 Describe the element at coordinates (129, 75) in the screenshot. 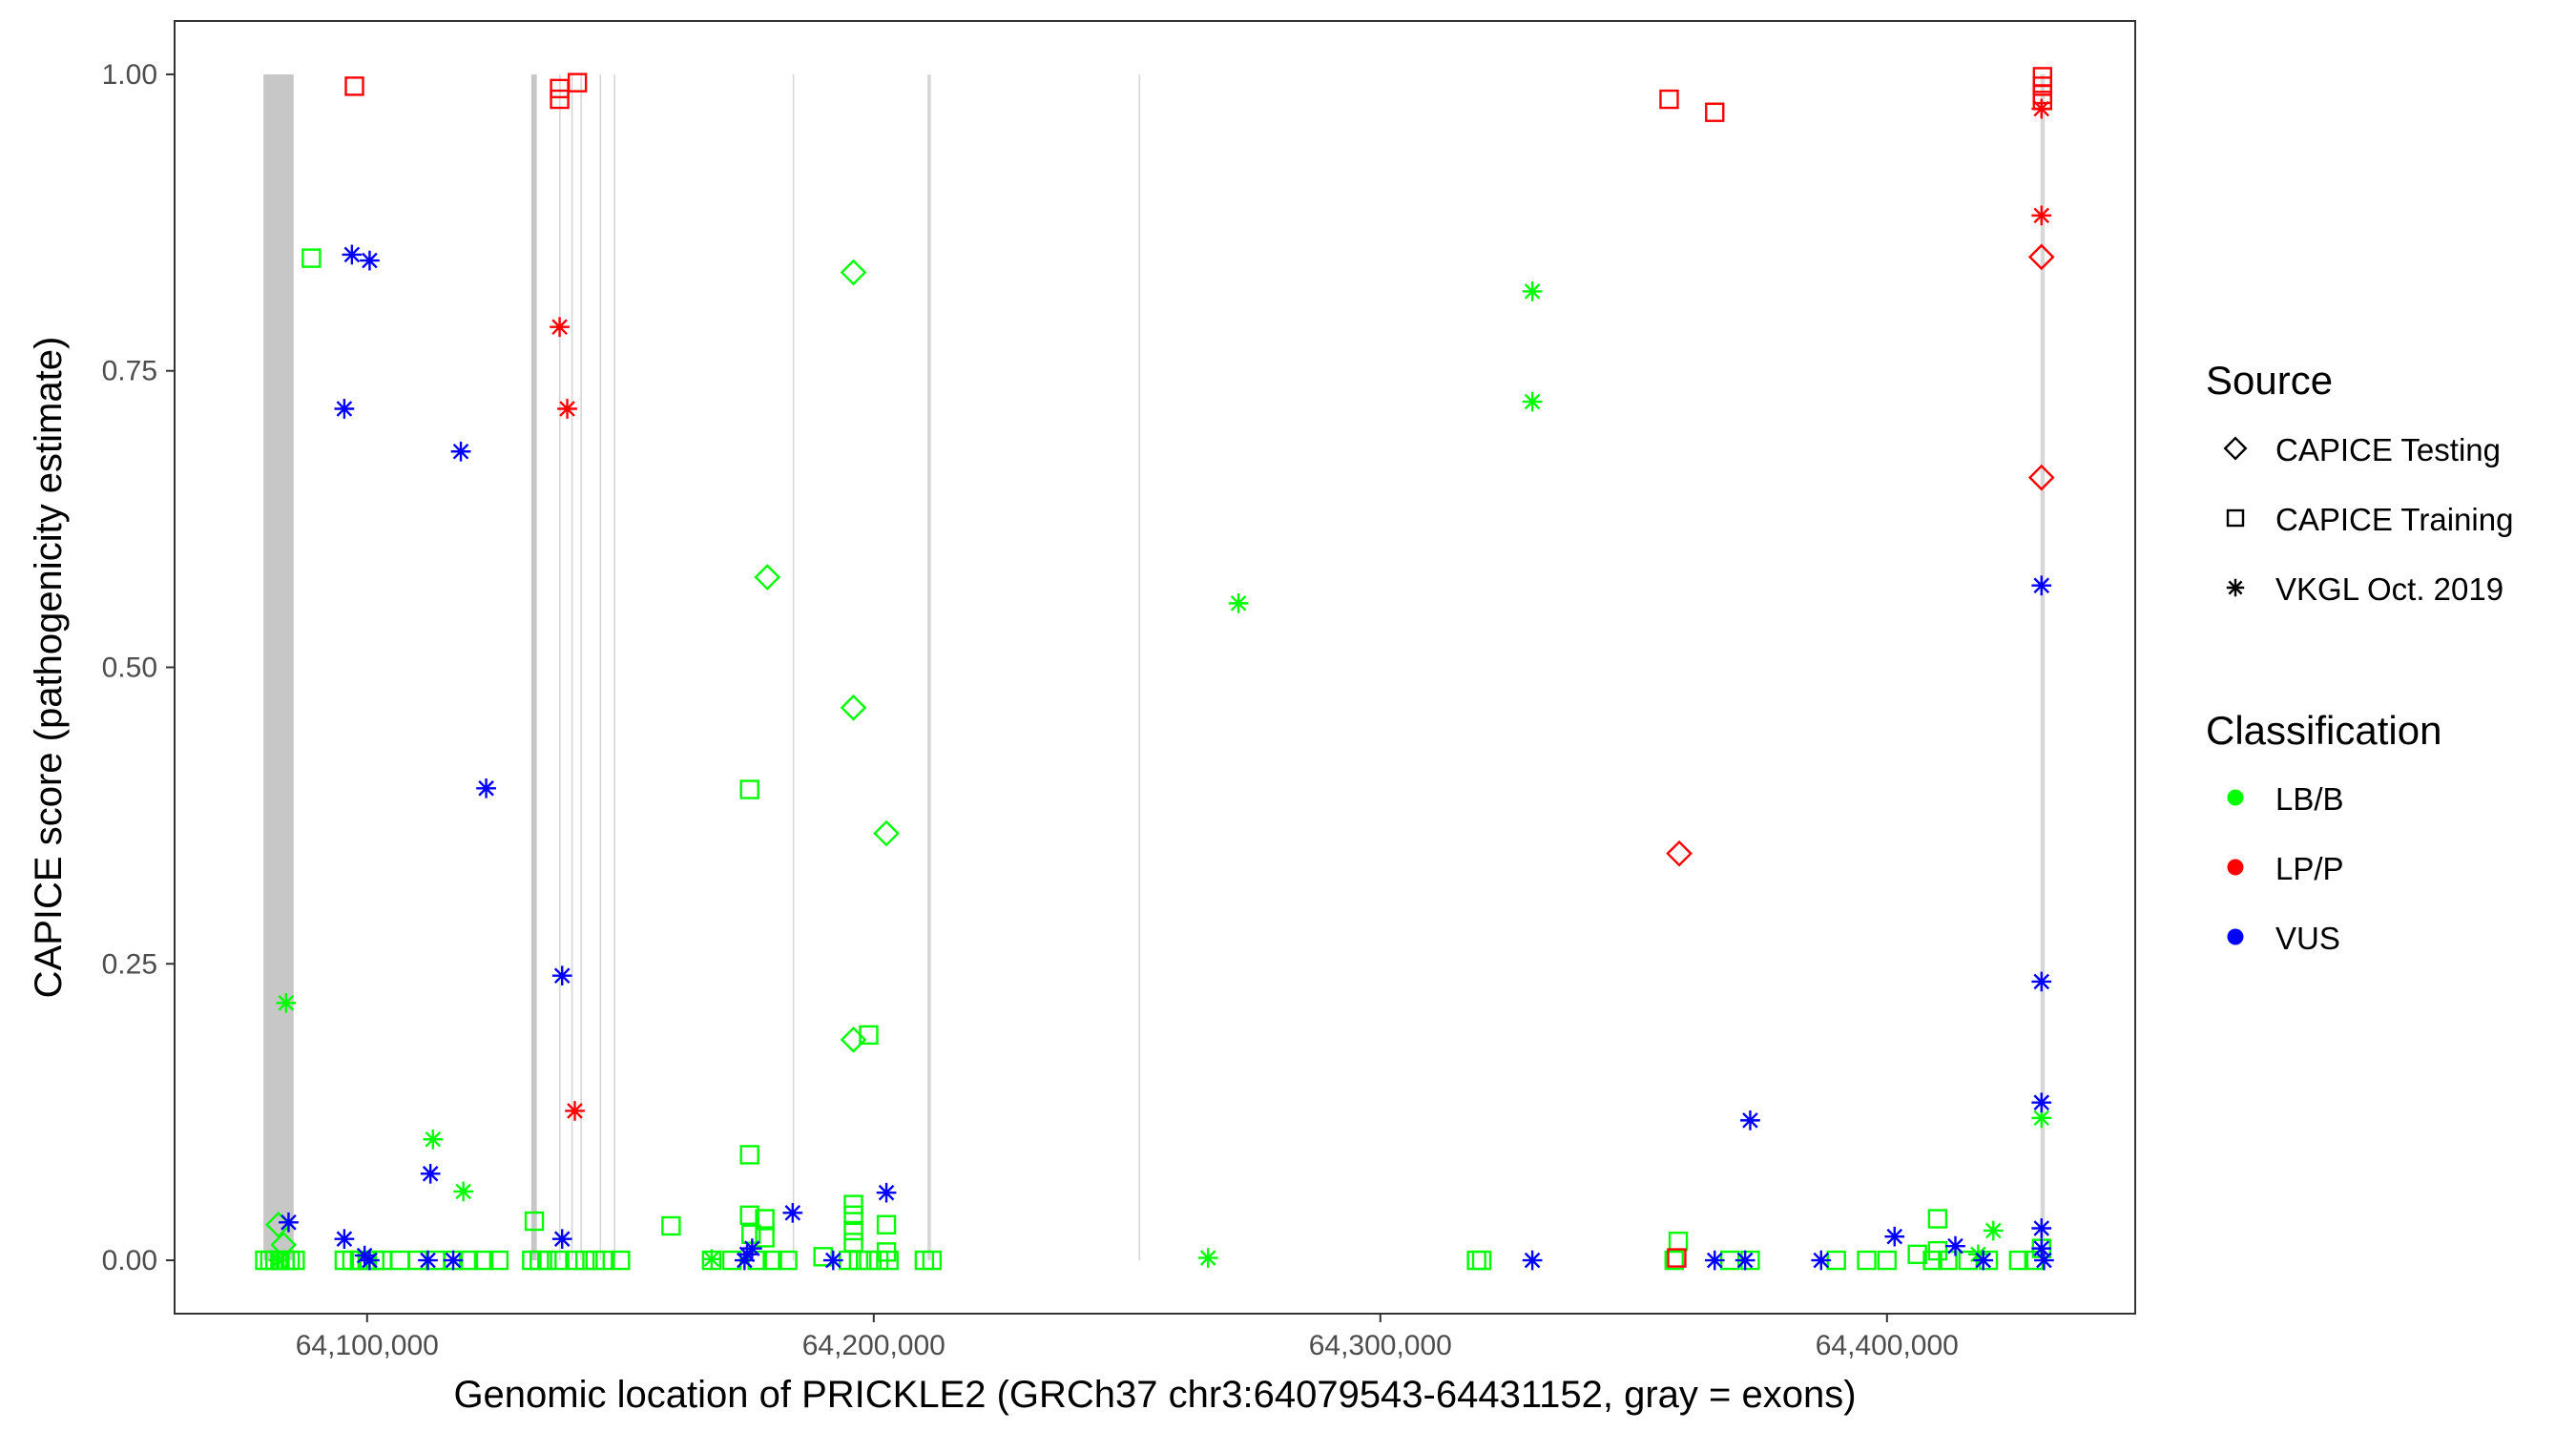

I see `y-tick-label: 1.00` at that location.